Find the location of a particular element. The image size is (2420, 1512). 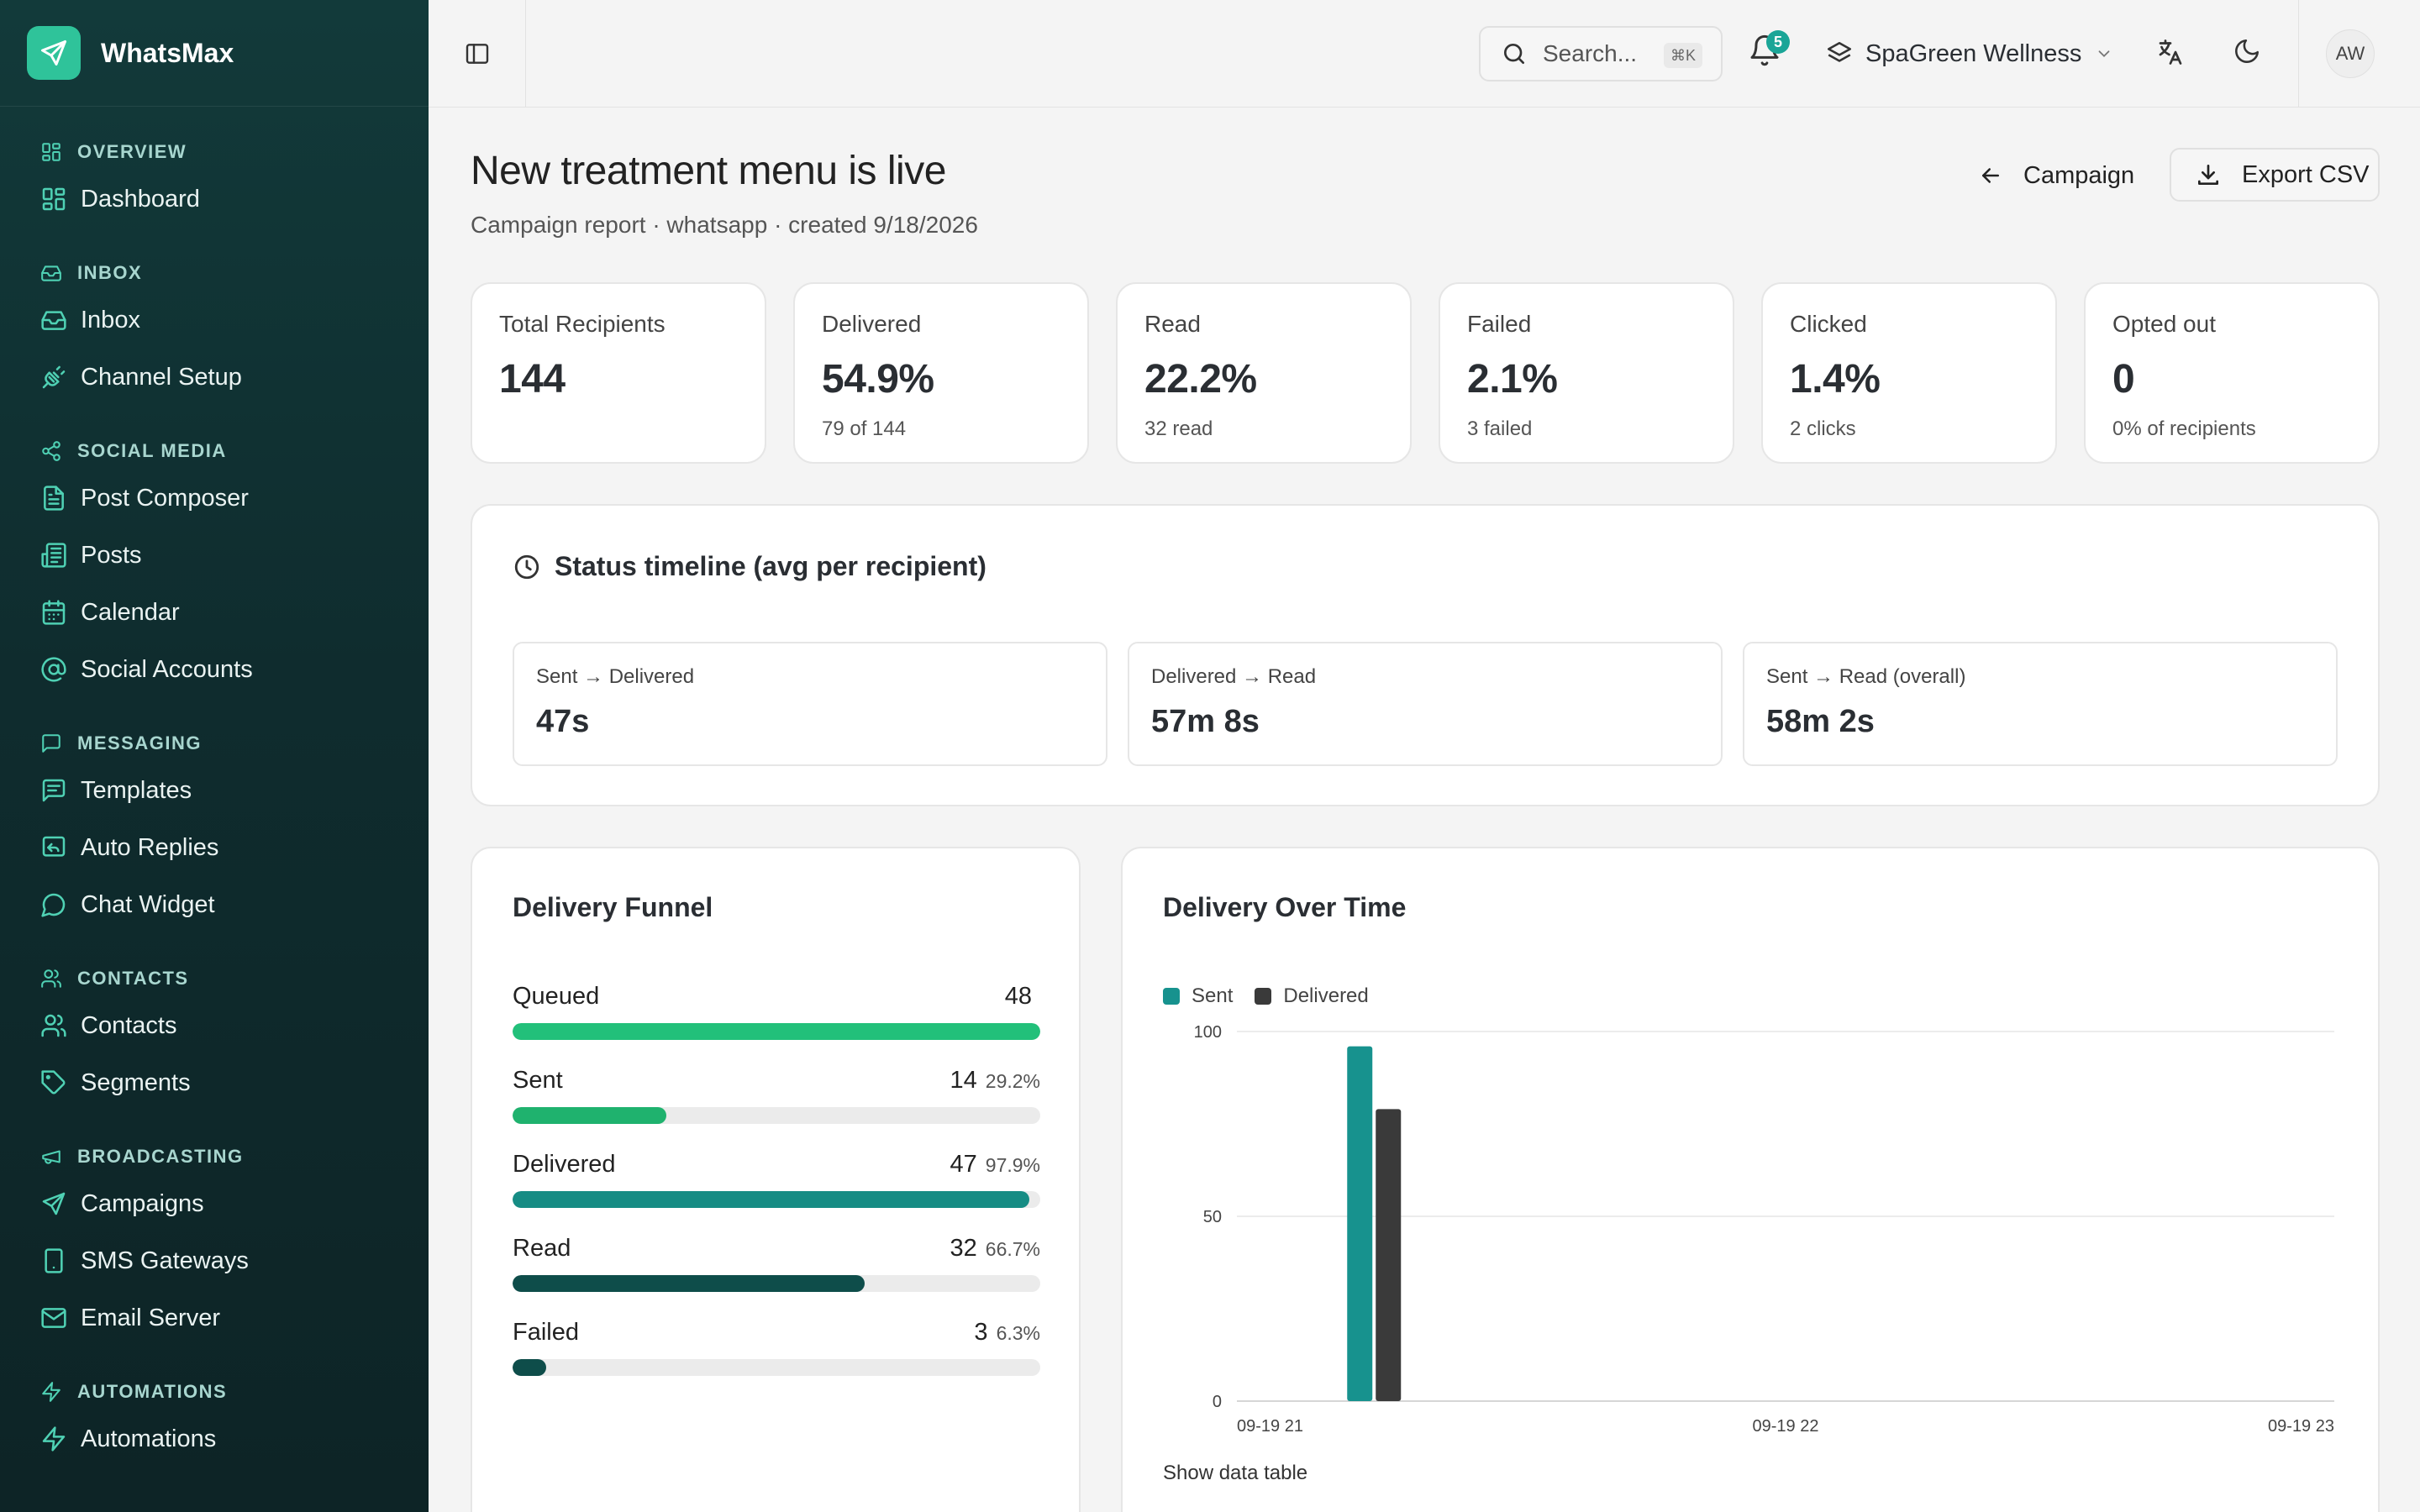

arrow-left-icon is located at coordinates (1990, 175).